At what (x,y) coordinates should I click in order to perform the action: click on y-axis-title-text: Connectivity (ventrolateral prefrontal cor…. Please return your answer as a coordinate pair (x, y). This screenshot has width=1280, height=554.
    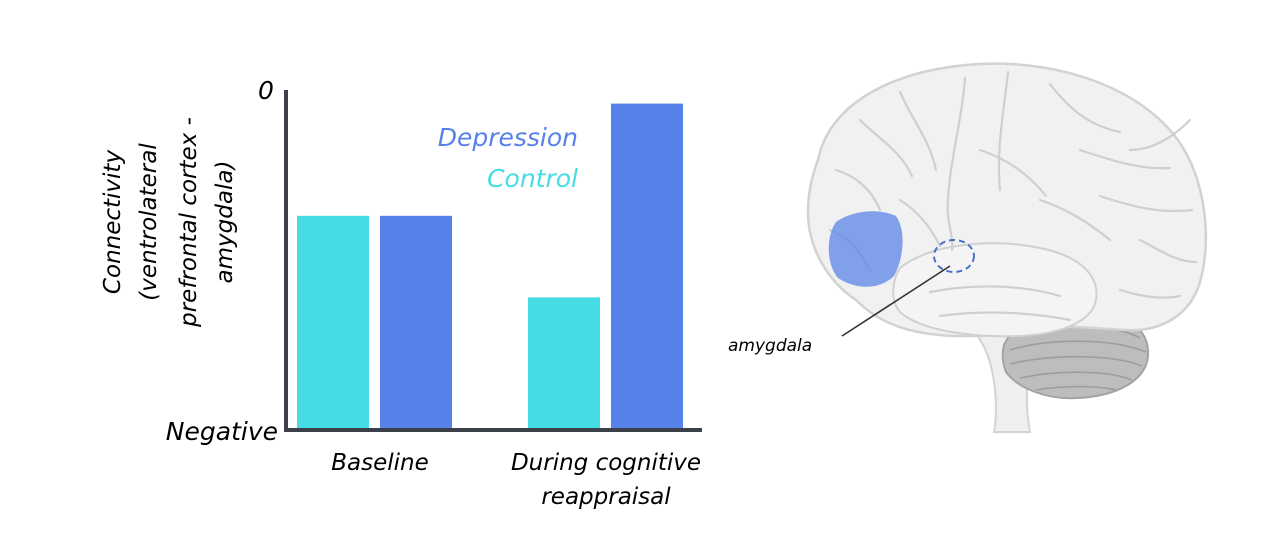
    Looking at the image, I should click on (169, 222).